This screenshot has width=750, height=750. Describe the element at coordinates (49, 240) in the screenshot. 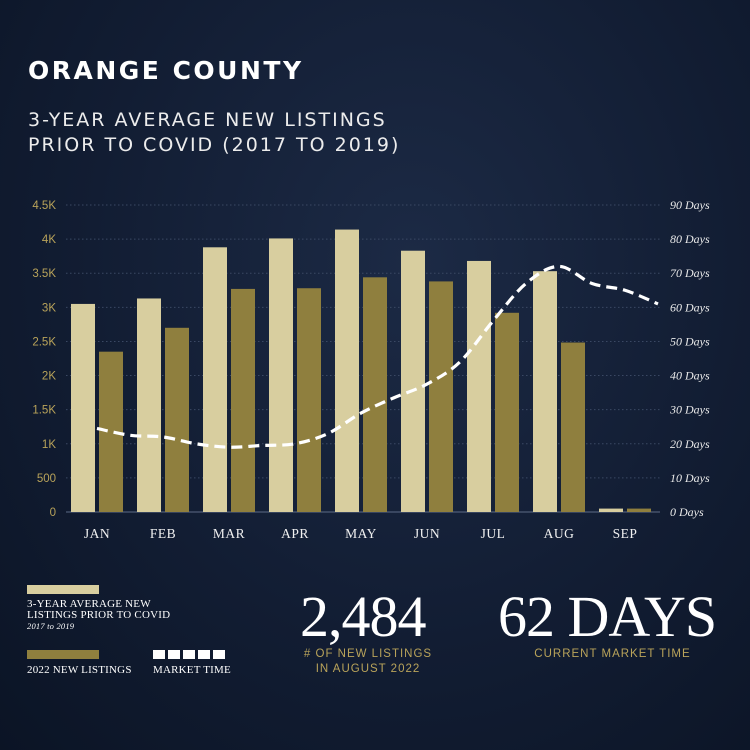

I see `left-tick-label: 4K` at that location.